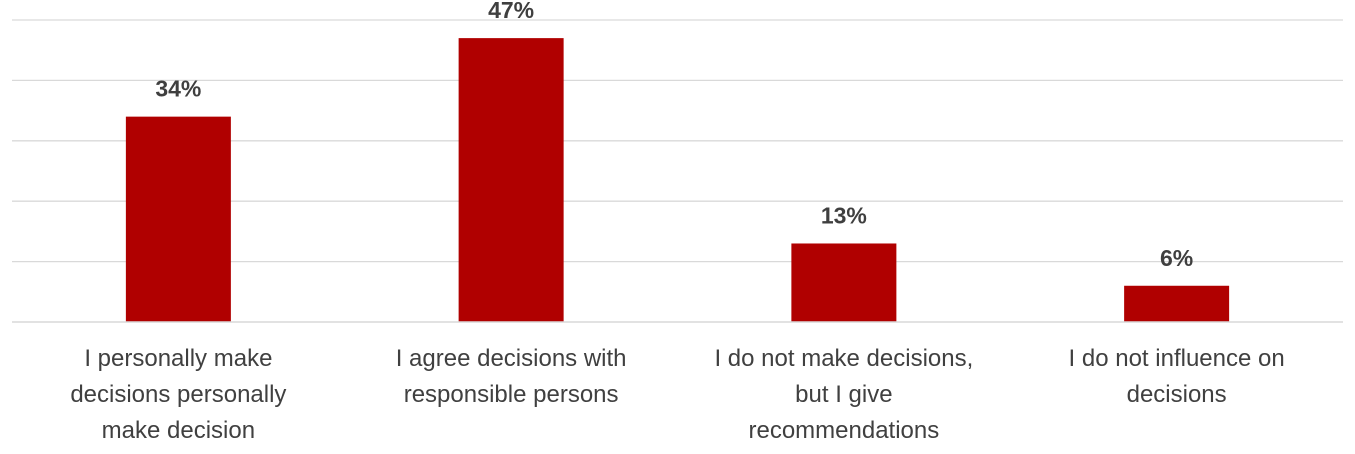 The width and height of the screenshot is (1355, 454). What do you see at coordinates (843, 394) in the screenshot?
I see `category-label: but I give` at bounding box center [843, 394].